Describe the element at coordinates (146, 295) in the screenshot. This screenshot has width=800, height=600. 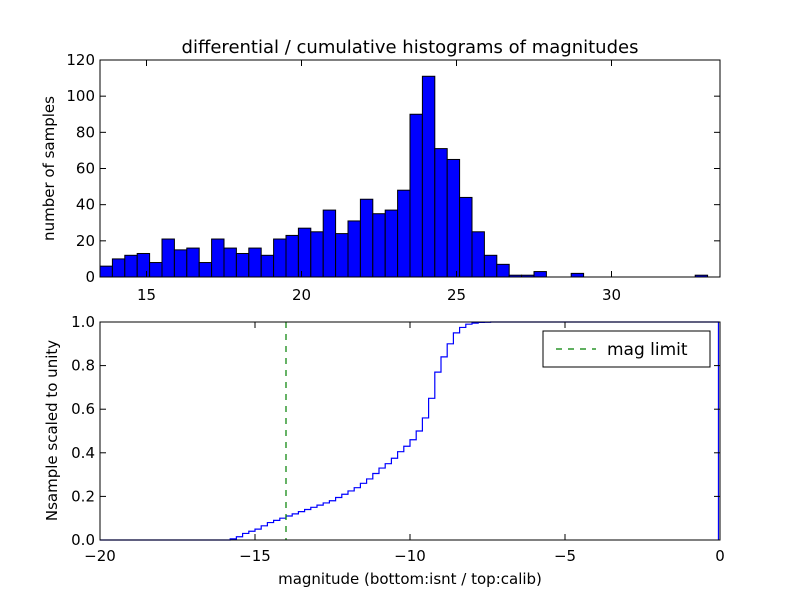
I see `x-tick-label: 15` at that location.